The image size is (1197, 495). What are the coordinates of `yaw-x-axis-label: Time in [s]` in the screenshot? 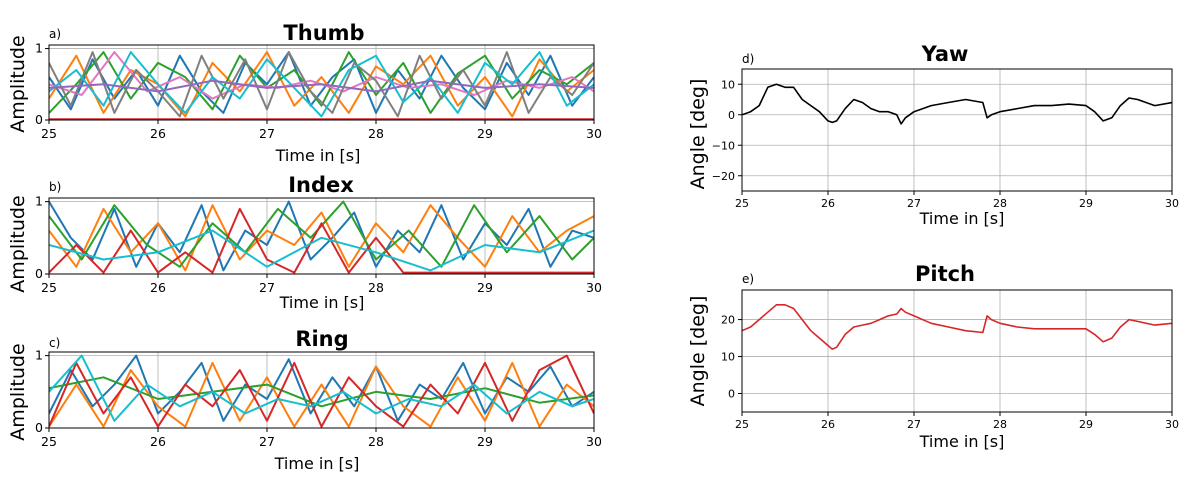 It's located at (962, 218).